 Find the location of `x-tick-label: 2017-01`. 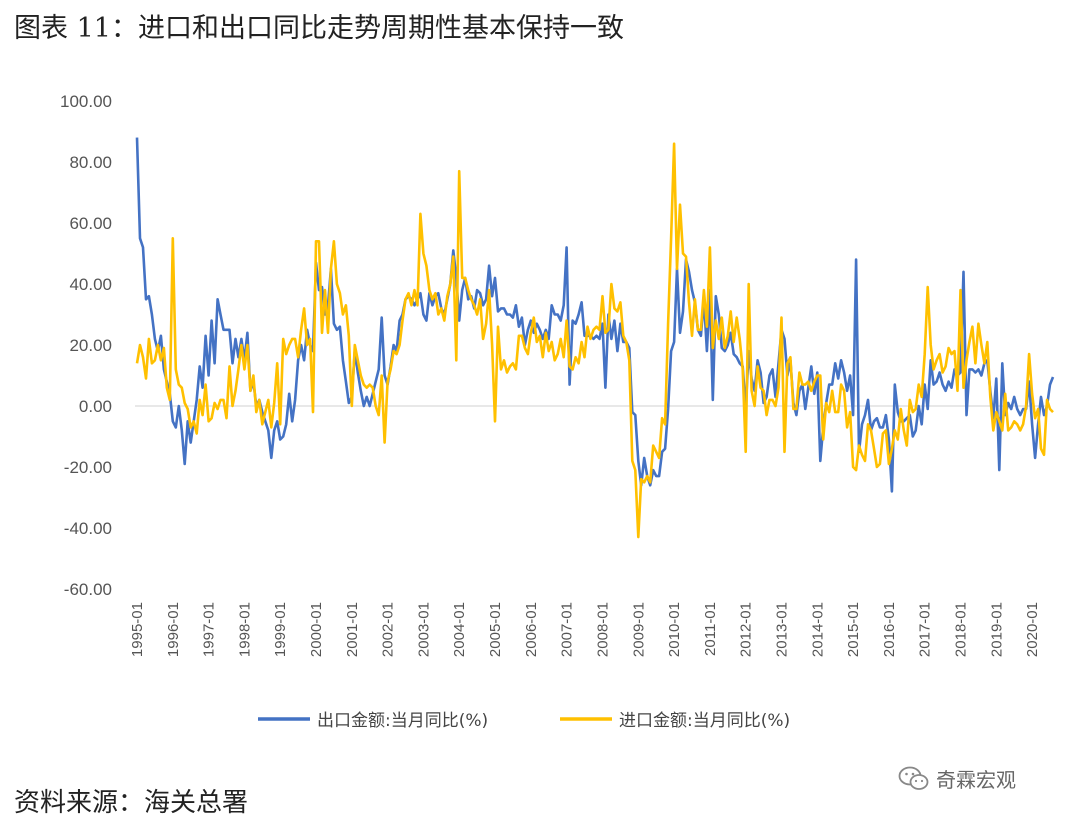

x-tick-label: 2017-01 is located at coordinates (925, 629).